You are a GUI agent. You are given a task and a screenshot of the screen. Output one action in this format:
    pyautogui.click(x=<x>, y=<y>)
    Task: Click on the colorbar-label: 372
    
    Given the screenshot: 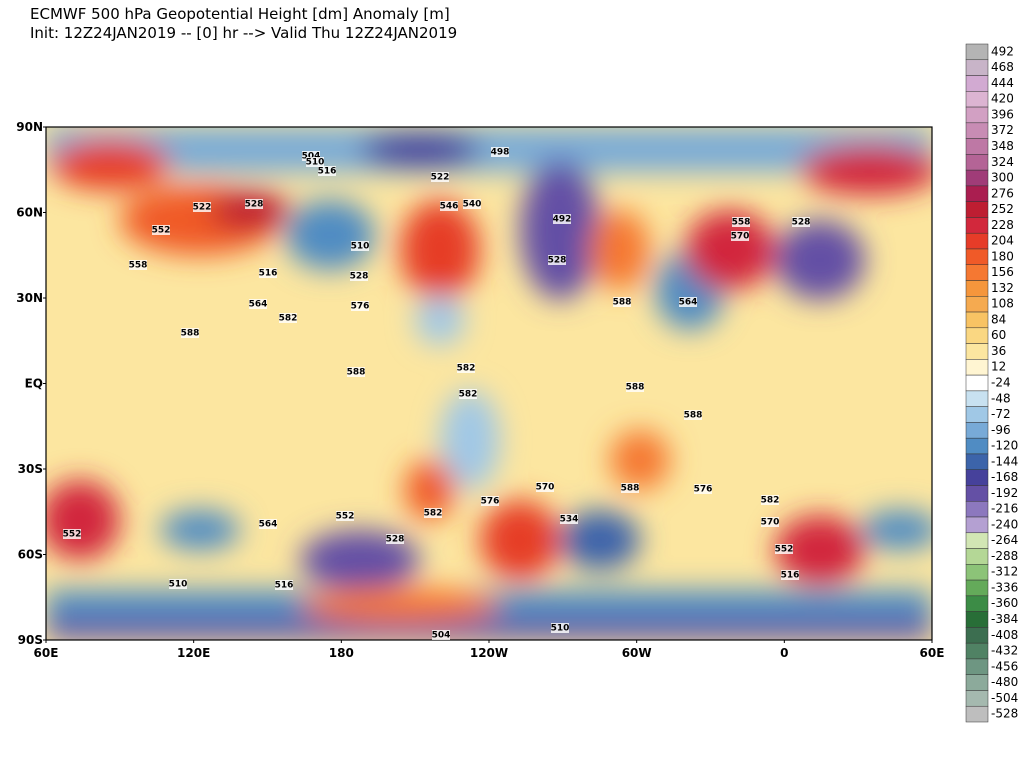 What is the action you would take?
    pyautogui.click(x=1002, y=130)
    